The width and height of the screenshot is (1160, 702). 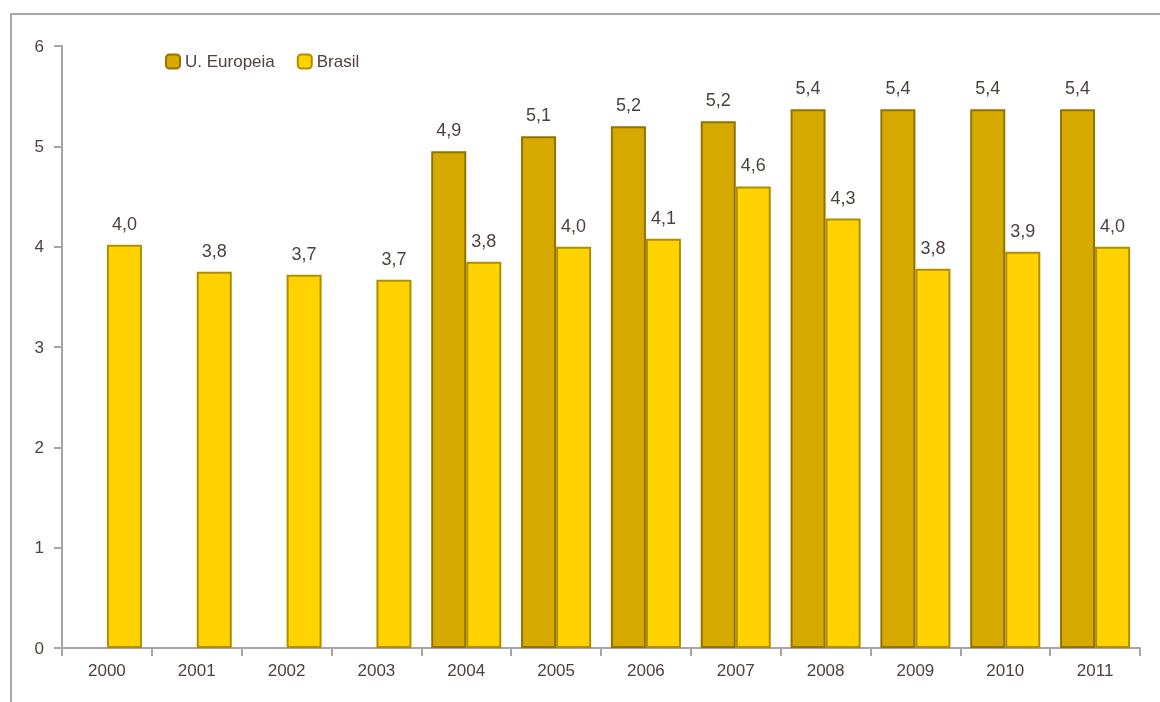 What do you see at coordinates (449, 130) in the screenshot?
I see `data-label: 4,9` at bounding box center [449, 130].